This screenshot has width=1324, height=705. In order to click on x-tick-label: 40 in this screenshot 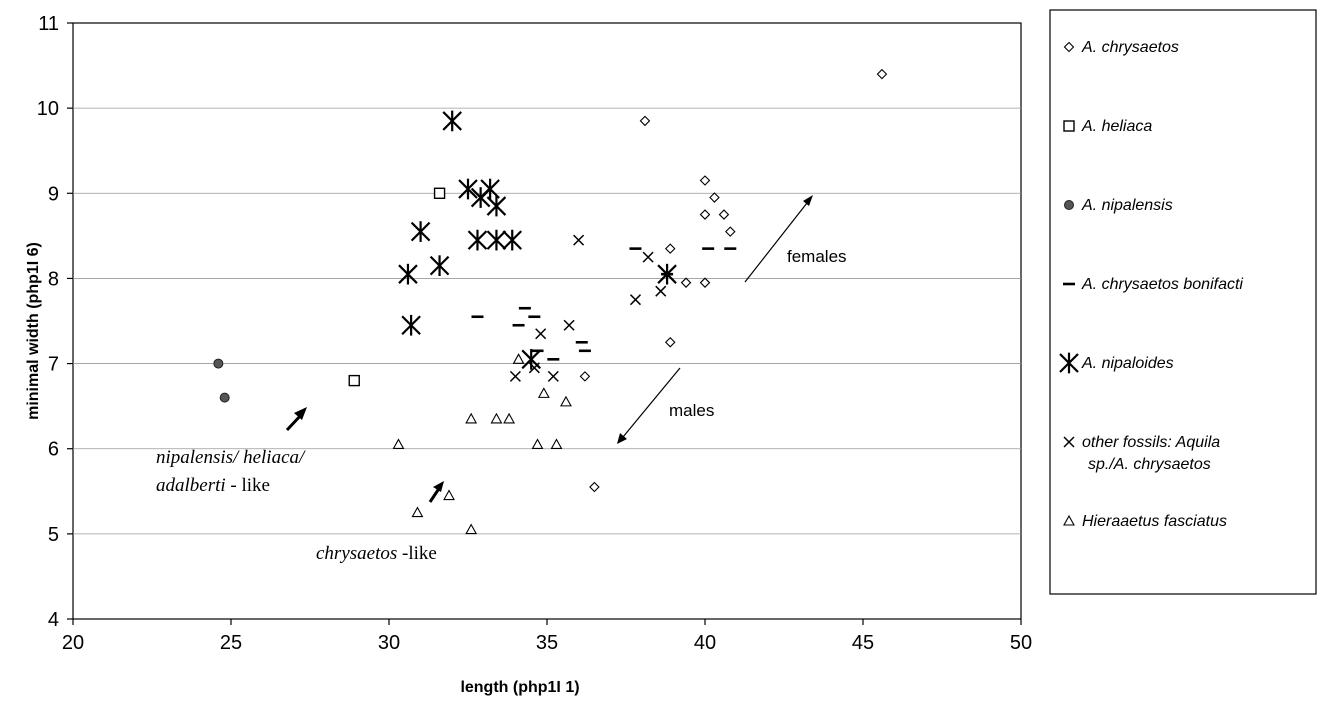, I will do `click(705, 643)`.